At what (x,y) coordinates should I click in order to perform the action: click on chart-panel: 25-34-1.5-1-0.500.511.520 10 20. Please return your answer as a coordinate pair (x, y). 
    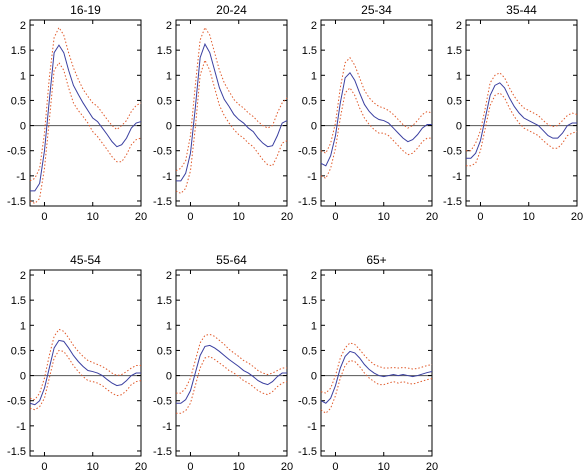
    Looking at the image, I should click on (368, 113).